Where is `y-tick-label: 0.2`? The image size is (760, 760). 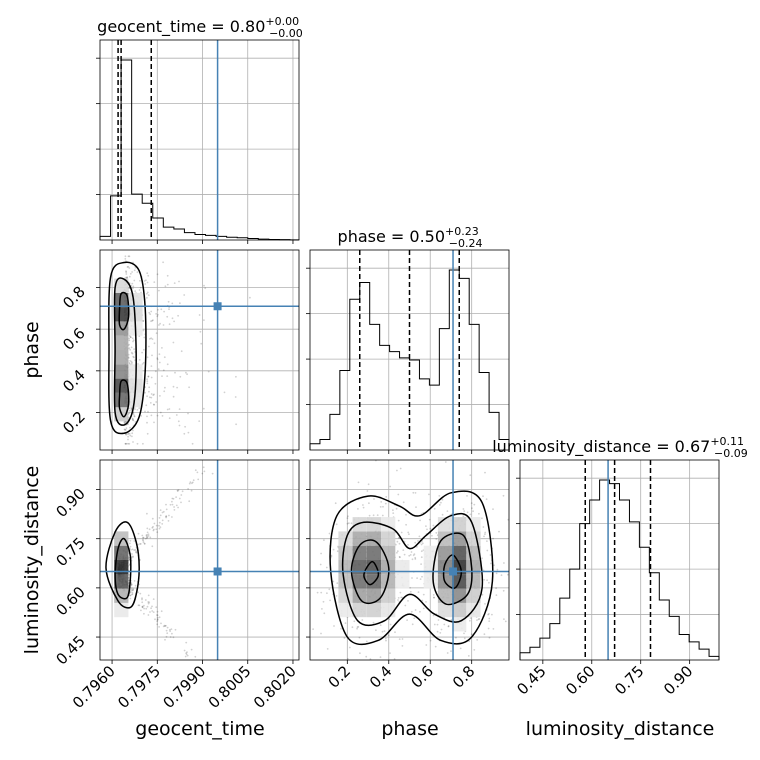
y-tick-label: 0.2 is located at coordinates (74, 423).